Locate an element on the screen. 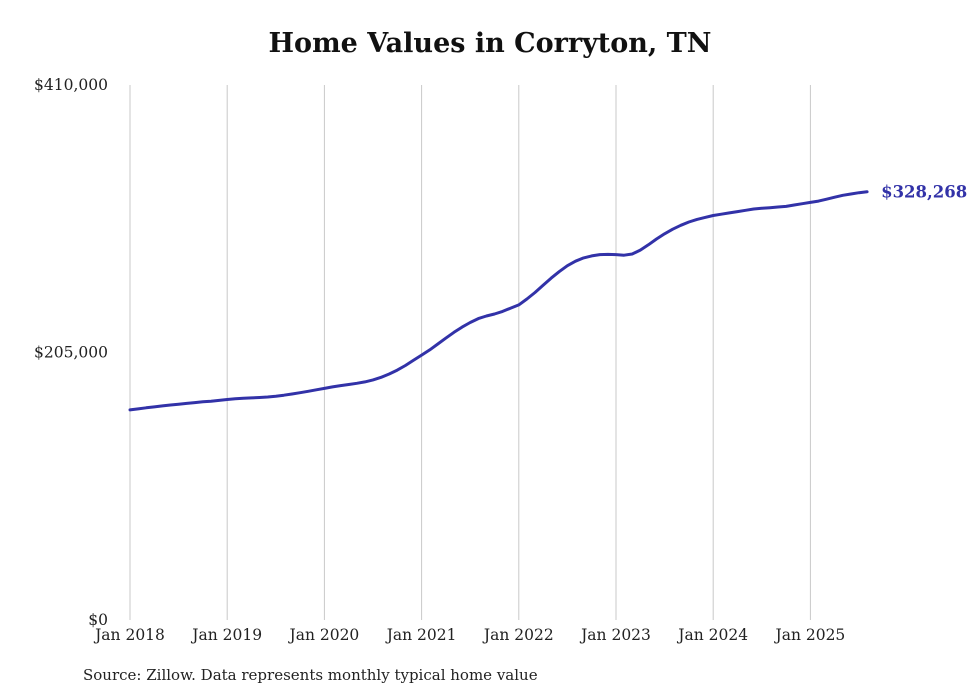 The width and height of the screenshot is (980, 699). end-value-label: $328,268 is located at coordinates (924, 192).